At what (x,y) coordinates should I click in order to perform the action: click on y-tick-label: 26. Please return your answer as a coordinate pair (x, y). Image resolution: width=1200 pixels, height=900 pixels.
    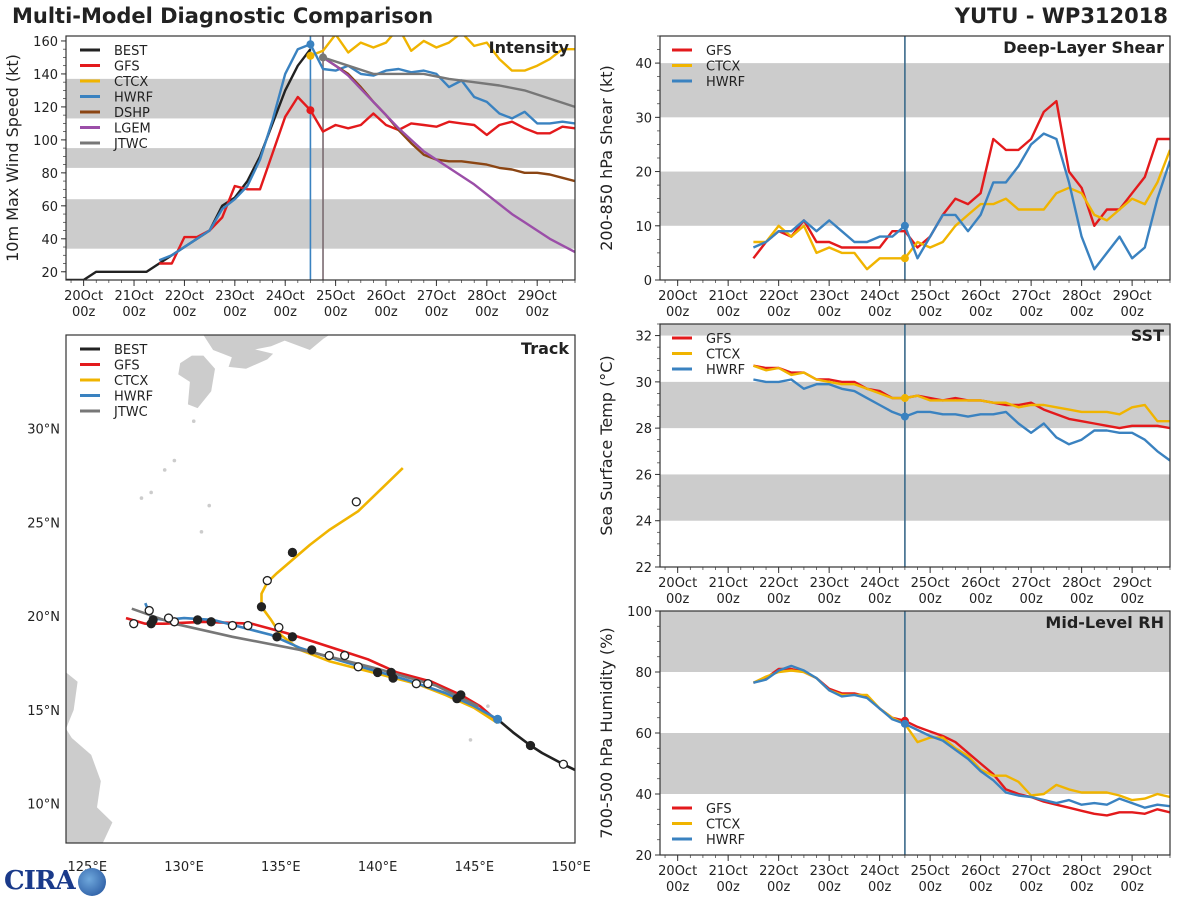
    Looking at the image, I should click on (643, 475).